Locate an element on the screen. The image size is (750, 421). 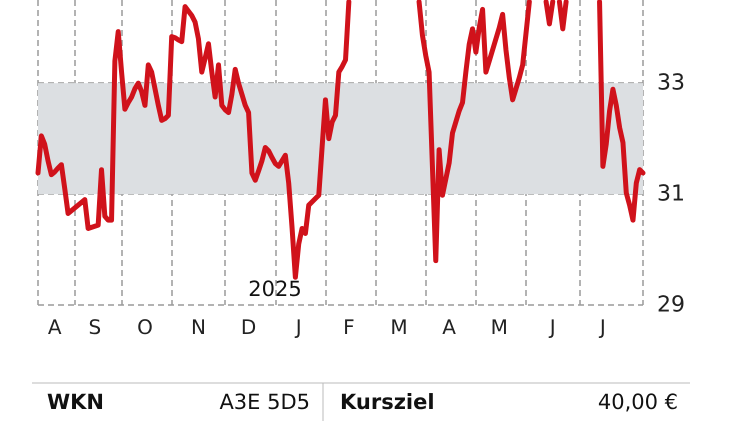
y-tick-label: 33 is located at coordinates (671, 83).